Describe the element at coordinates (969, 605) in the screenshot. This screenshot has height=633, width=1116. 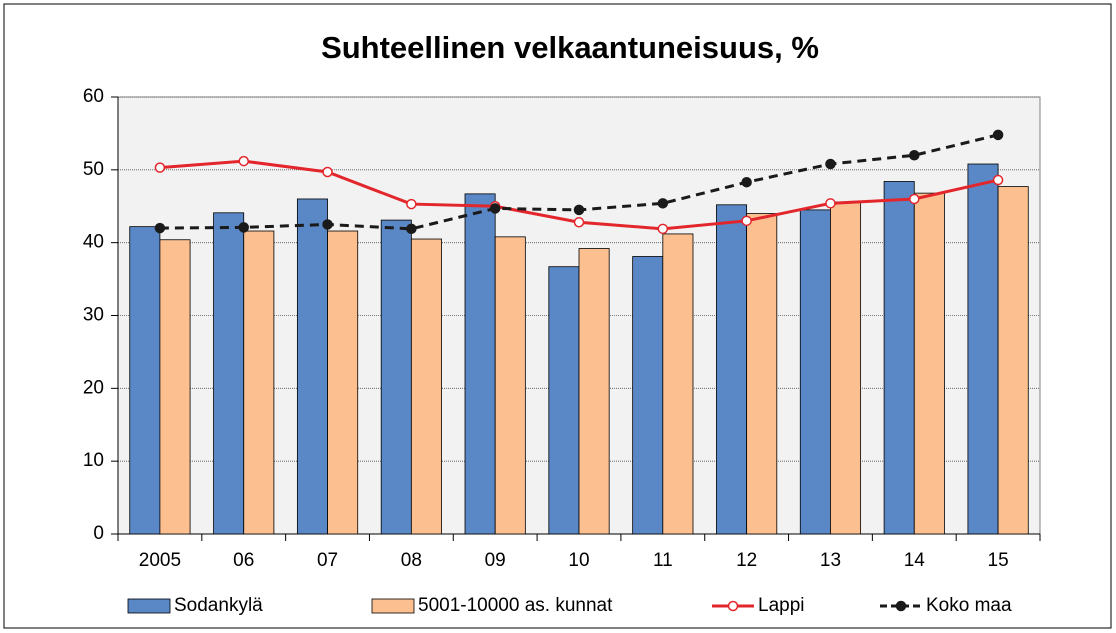
I see `legend-label: Koko maa` at that location.